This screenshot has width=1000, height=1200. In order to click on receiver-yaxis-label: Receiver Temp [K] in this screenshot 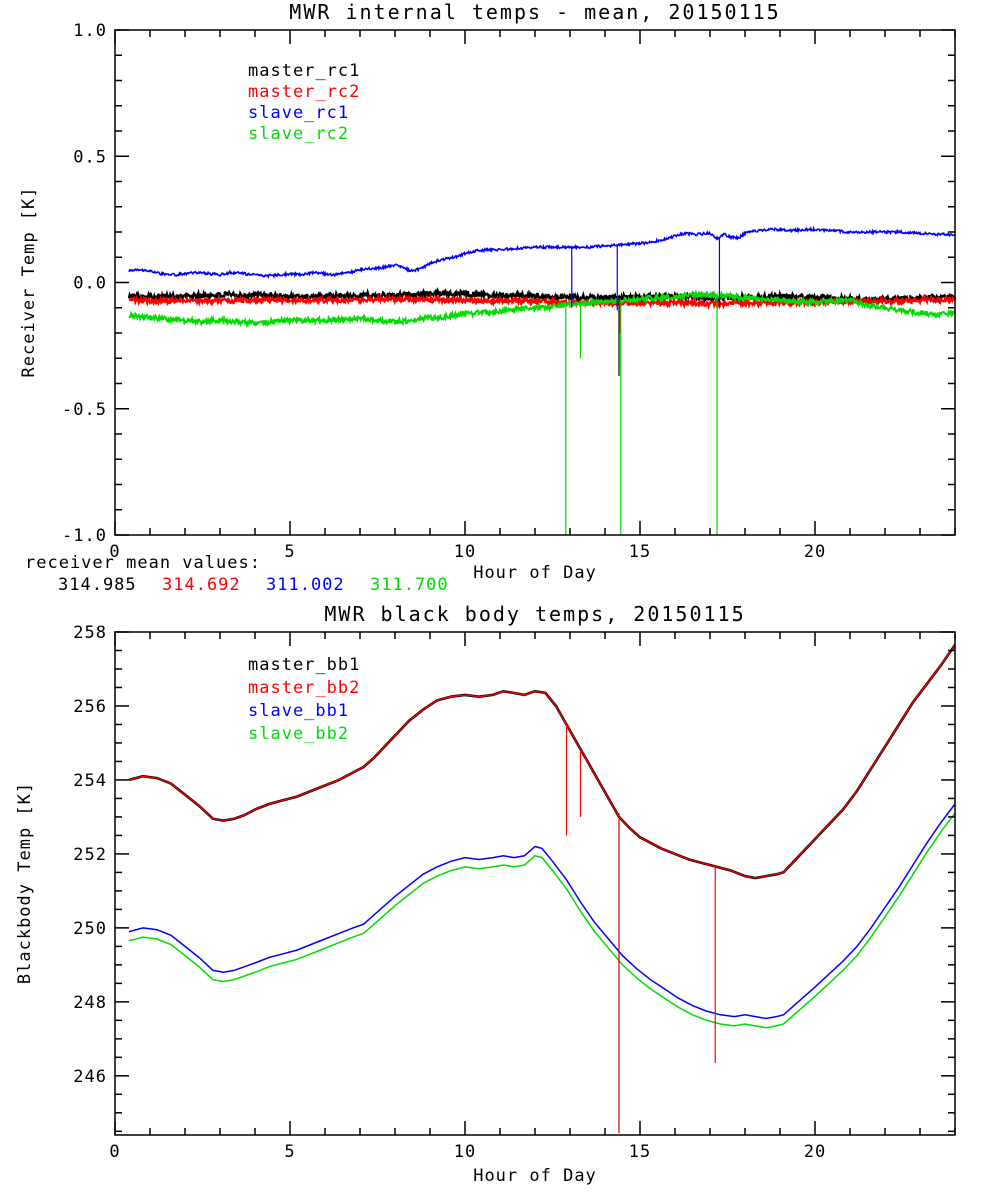, I will do `click(29, 282)`.